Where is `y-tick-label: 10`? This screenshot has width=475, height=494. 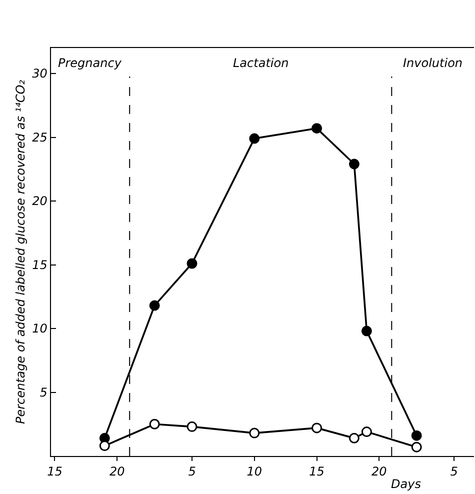 y-tick-label: 10 is located at coordinates (40, 329).